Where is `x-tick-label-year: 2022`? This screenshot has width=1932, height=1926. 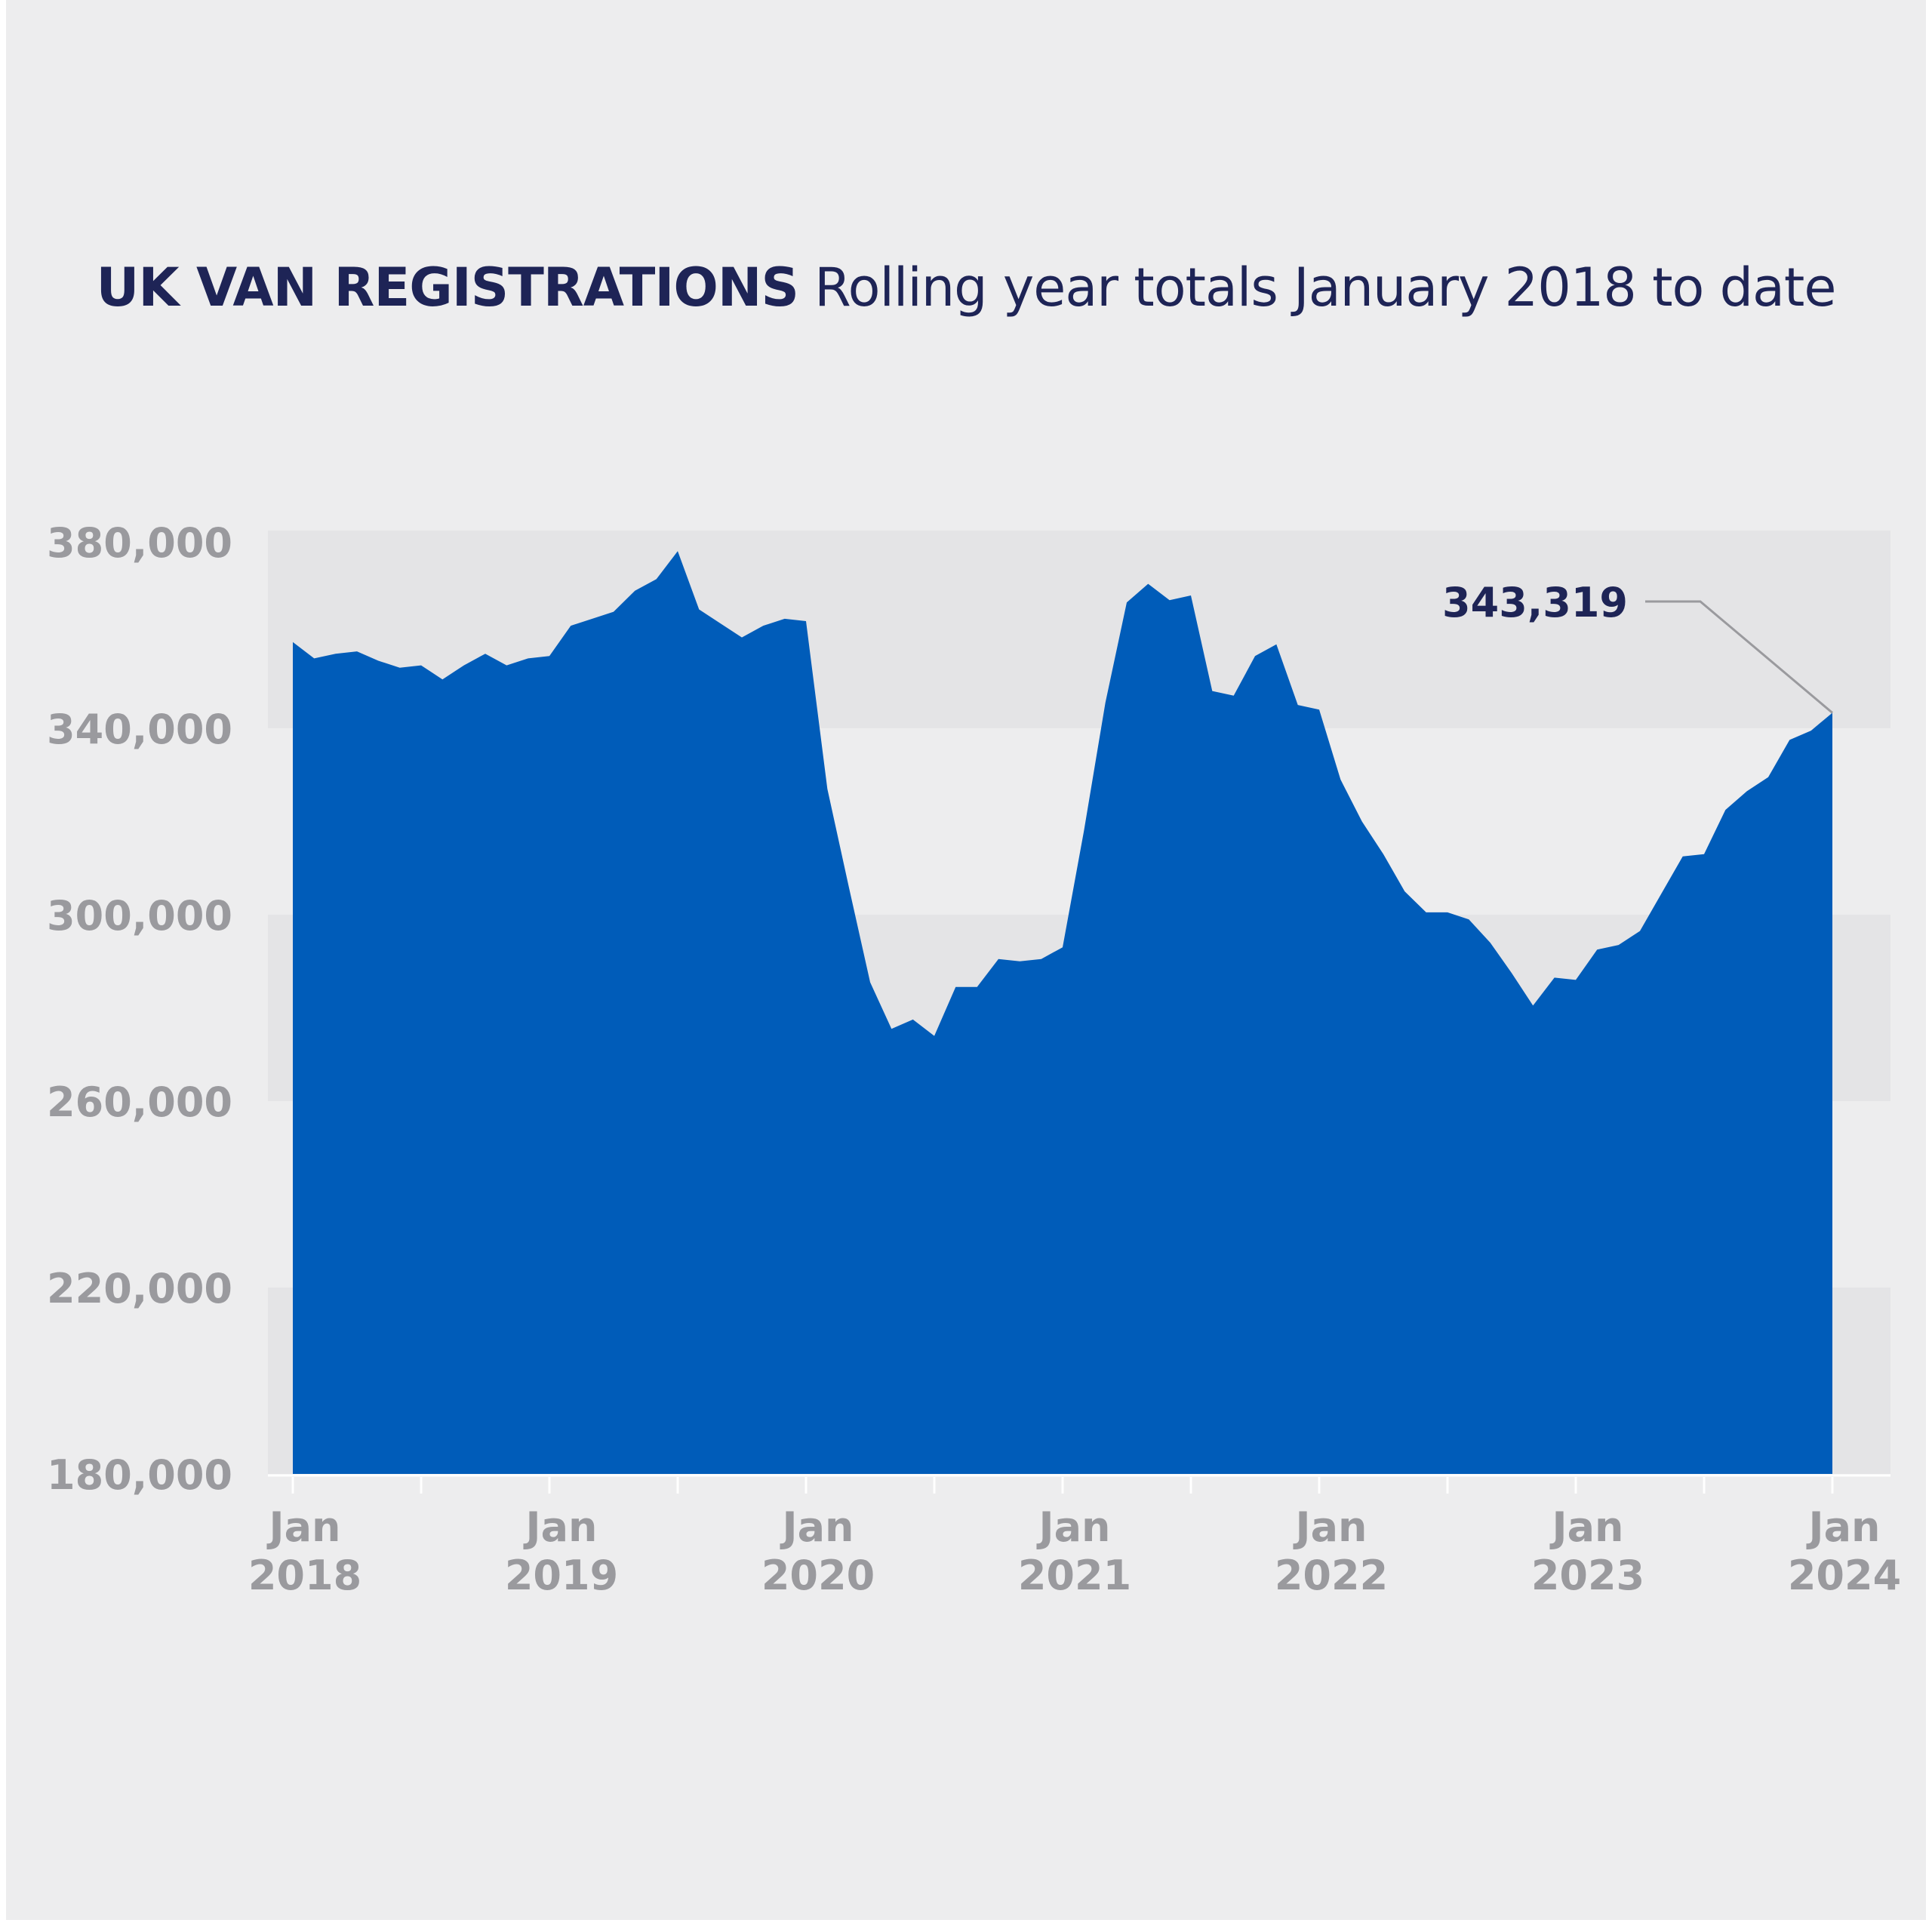 x-tick-label-year: 2022 is located at coordinates (1331, 1575).